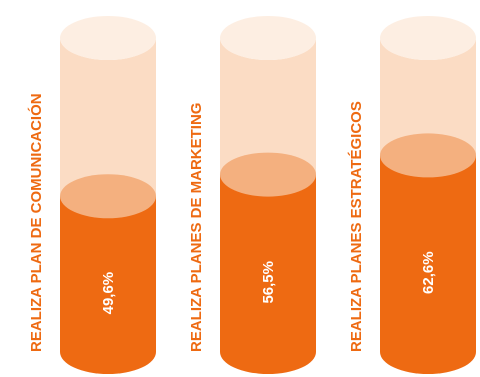 This screenshot has width=480, height=377. Describe the element at coordinates (196, 227) in the screenshot. I see `category-label: REALIZA PLANES DE MARKETING` at that location.